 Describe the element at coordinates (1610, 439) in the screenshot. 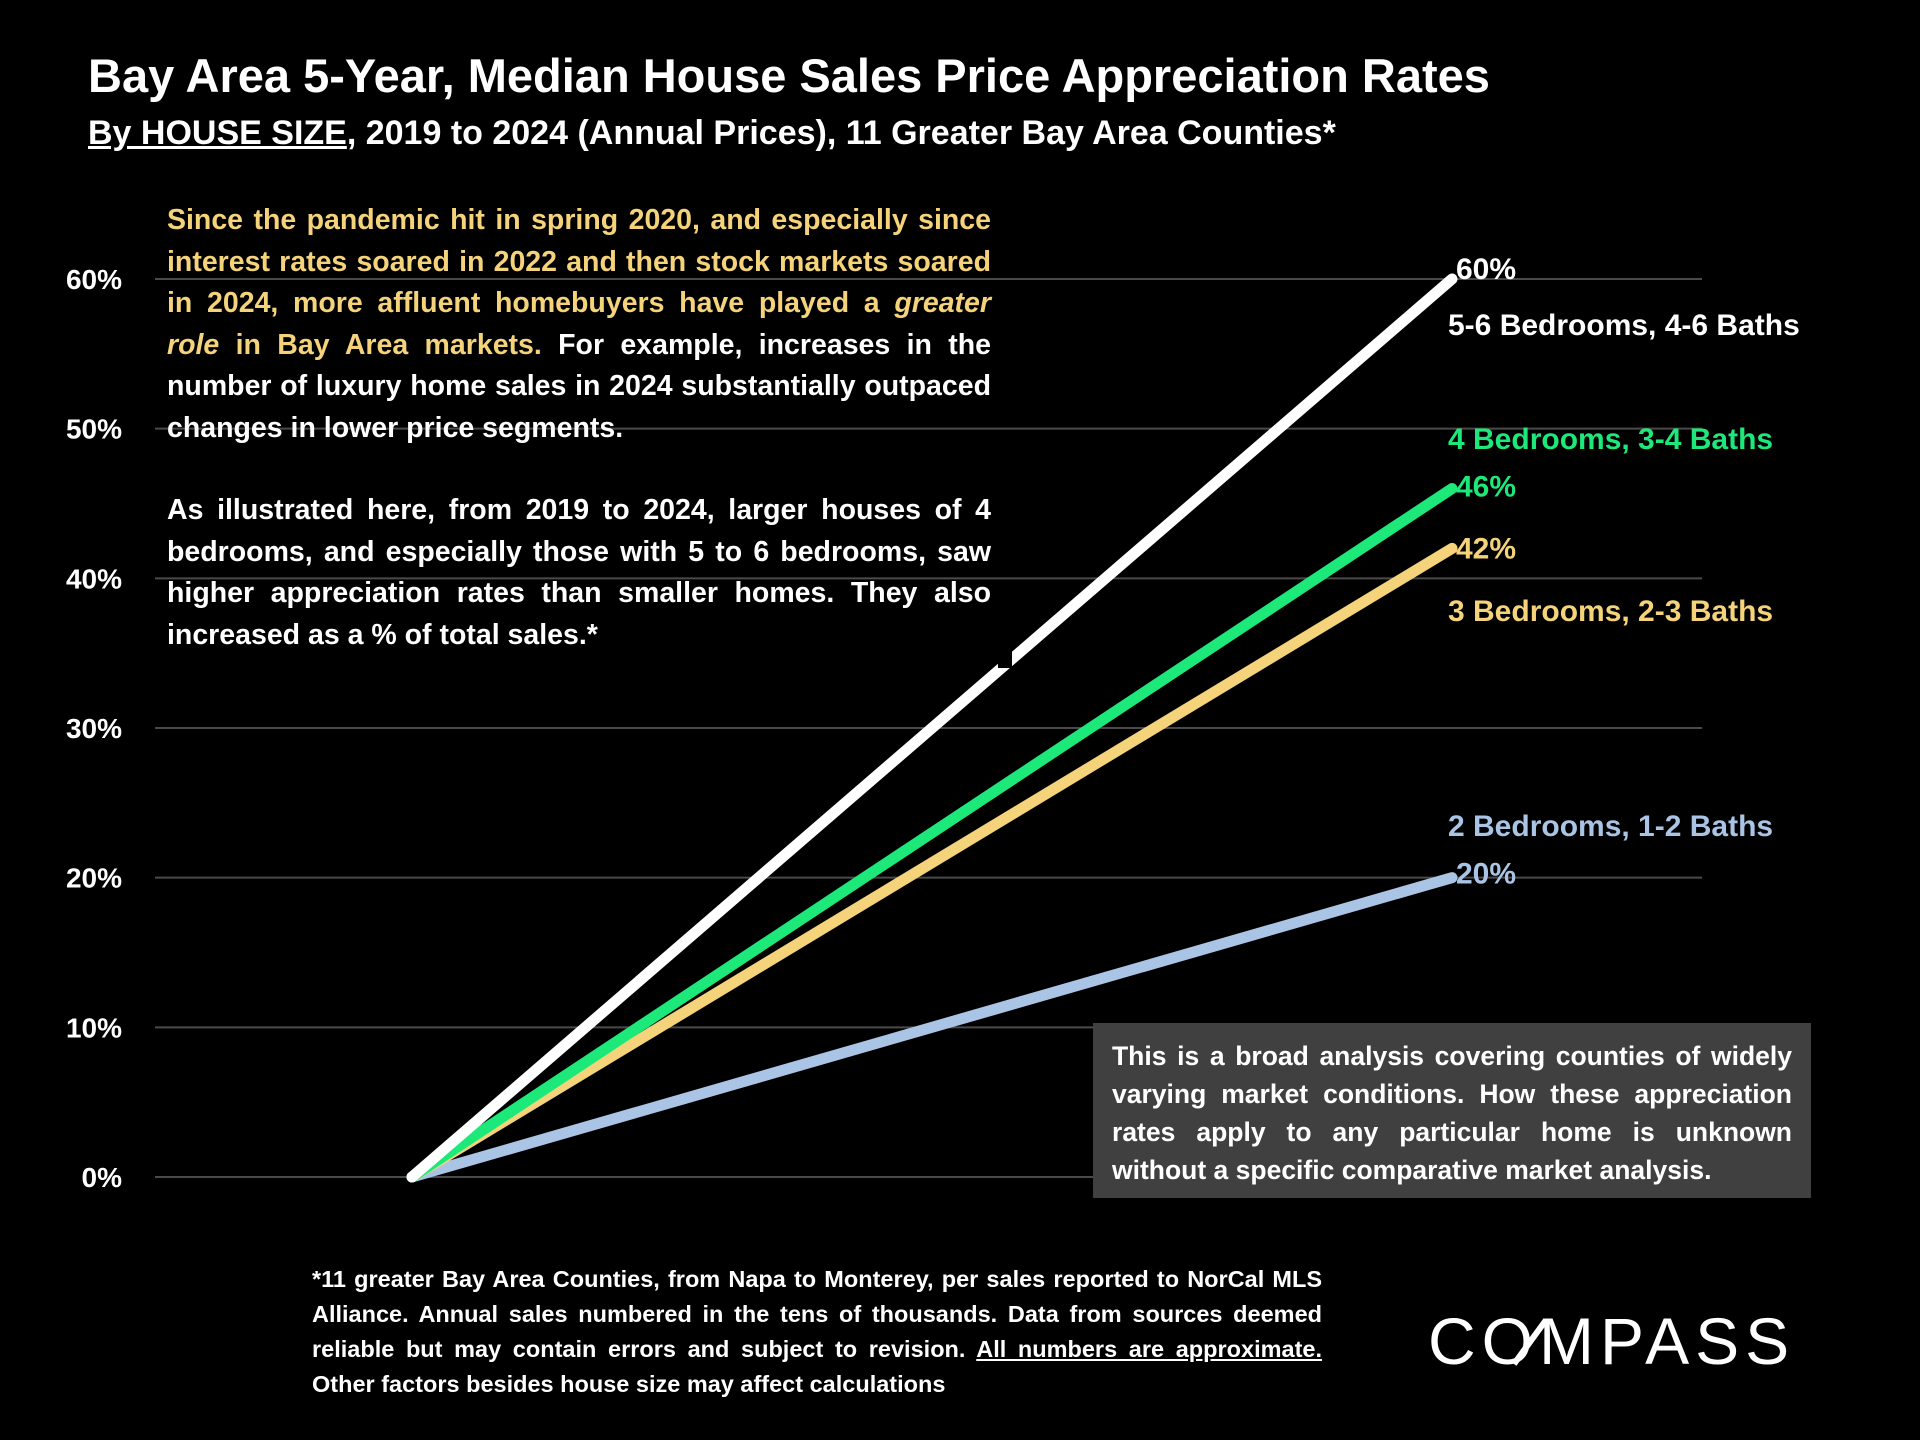

I see `series-name-label-2: 4 Bedrooms, 3-4 Baths` at that location.